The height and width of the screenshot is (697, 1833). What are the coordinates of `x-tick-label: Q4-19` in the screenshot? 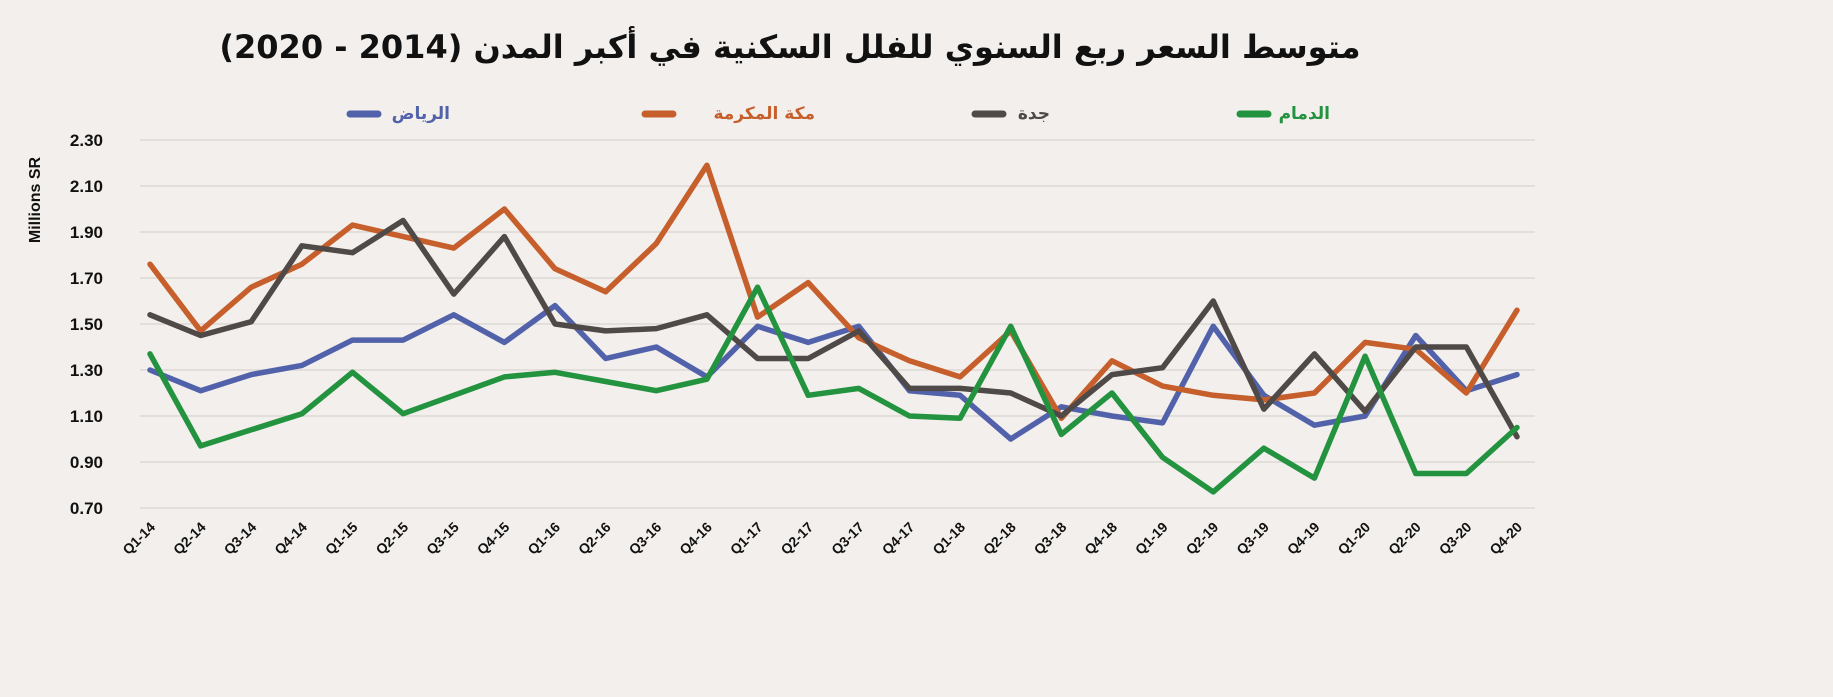 It's located at (1303, 538).